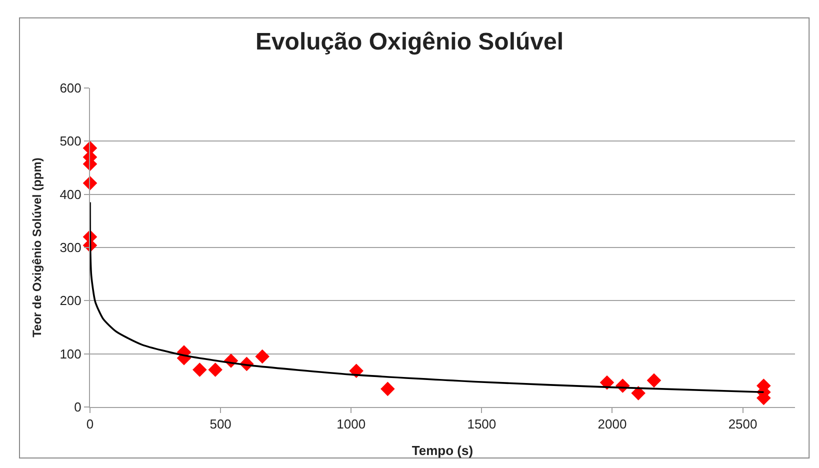 This screenshot has height=468, width=819. I want to click on x-tick-label: 1000, so click(351, 424).